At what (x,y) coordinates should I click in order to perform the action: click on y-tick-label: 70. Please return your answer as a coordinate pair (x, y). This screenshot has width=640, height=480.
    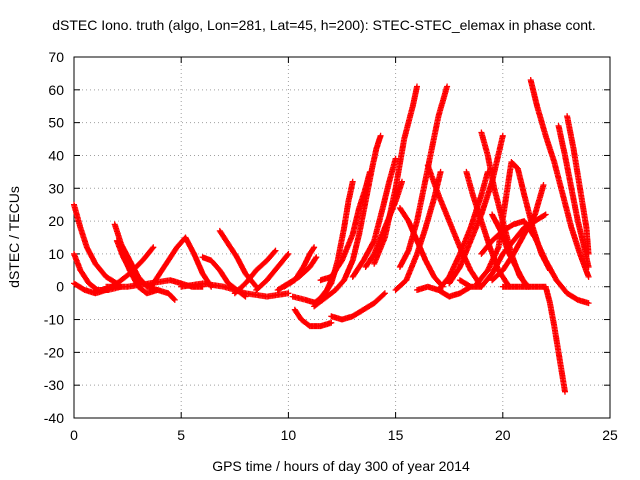
    Looking at the image, I should click on (56, 57).